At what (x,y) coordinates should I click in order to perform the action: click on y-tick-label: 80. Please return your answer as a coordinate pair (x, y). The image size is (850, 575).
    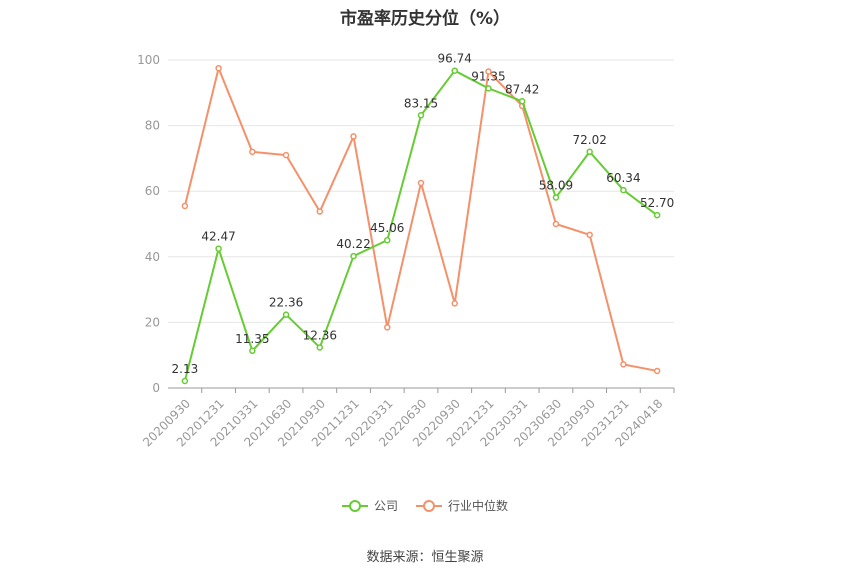
    Looking at the image, I should click on (152, 126).